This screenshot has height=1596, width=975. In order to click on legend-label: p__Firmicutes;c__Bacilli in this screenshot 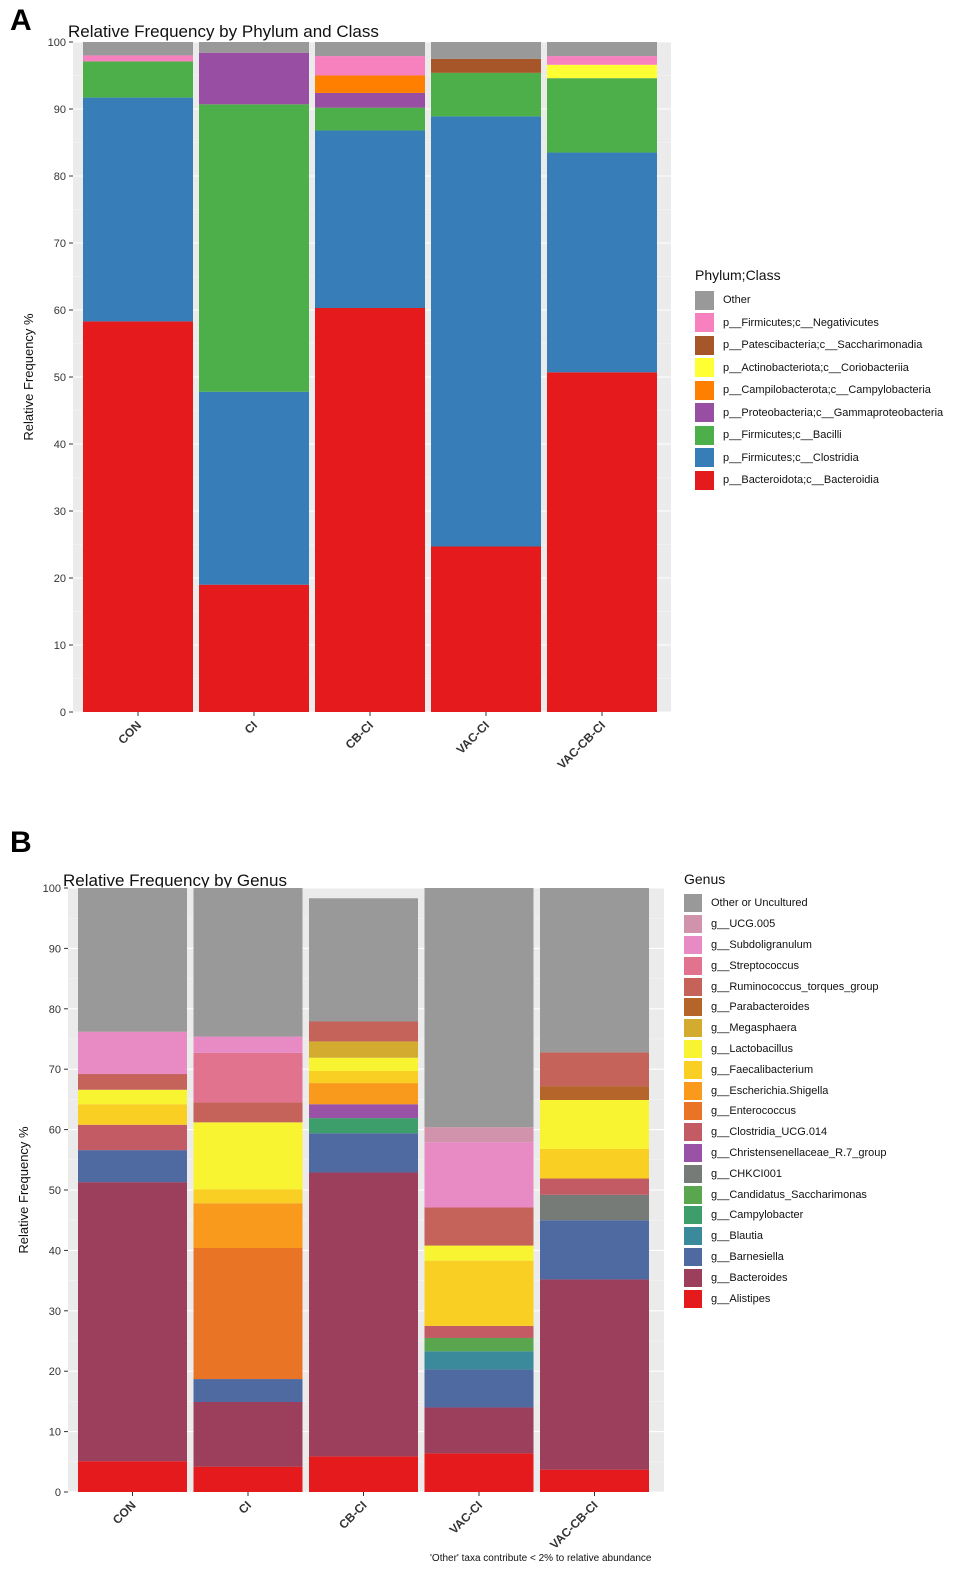, I will do `click(782, 435)`.